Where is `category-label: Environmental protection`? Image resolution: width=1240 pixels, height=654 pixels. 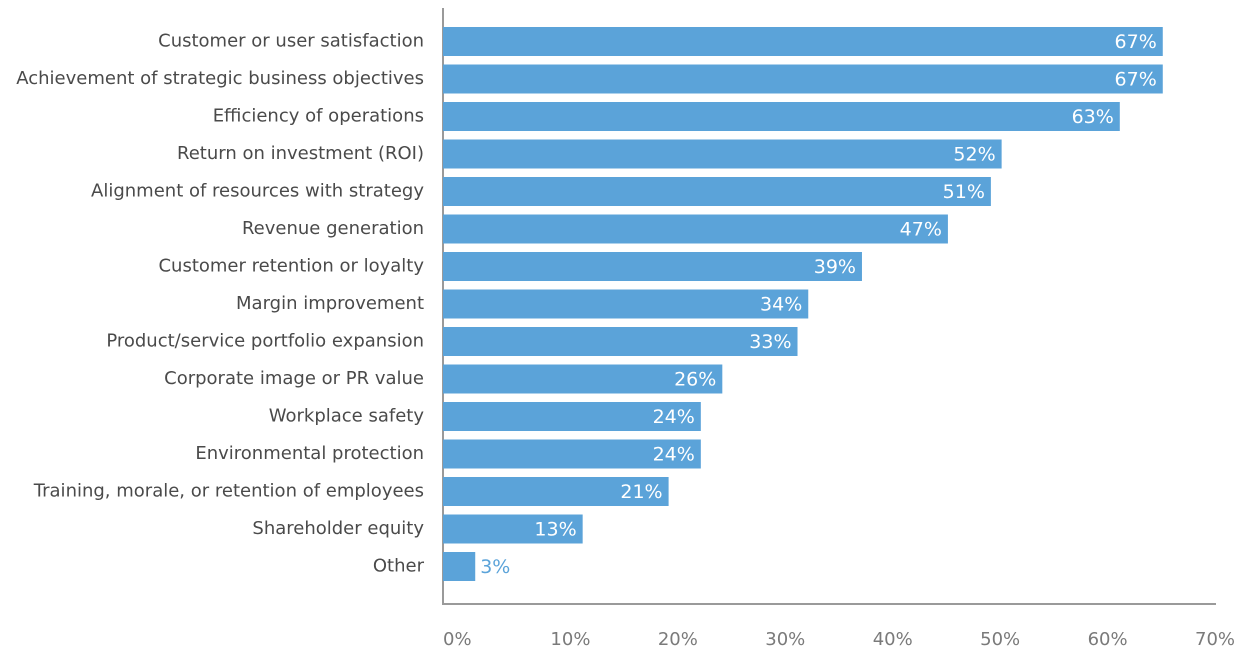
category-label: Environmental protection is located at coordinates (309, 453).